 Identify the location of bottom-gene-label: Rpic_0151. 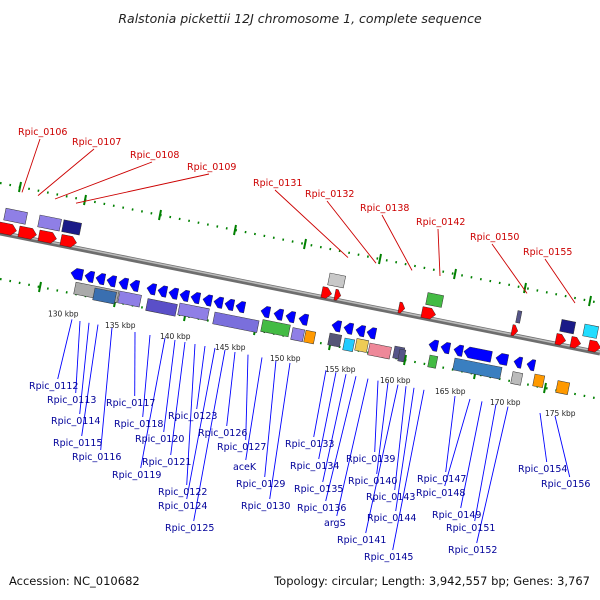
(470, 528).